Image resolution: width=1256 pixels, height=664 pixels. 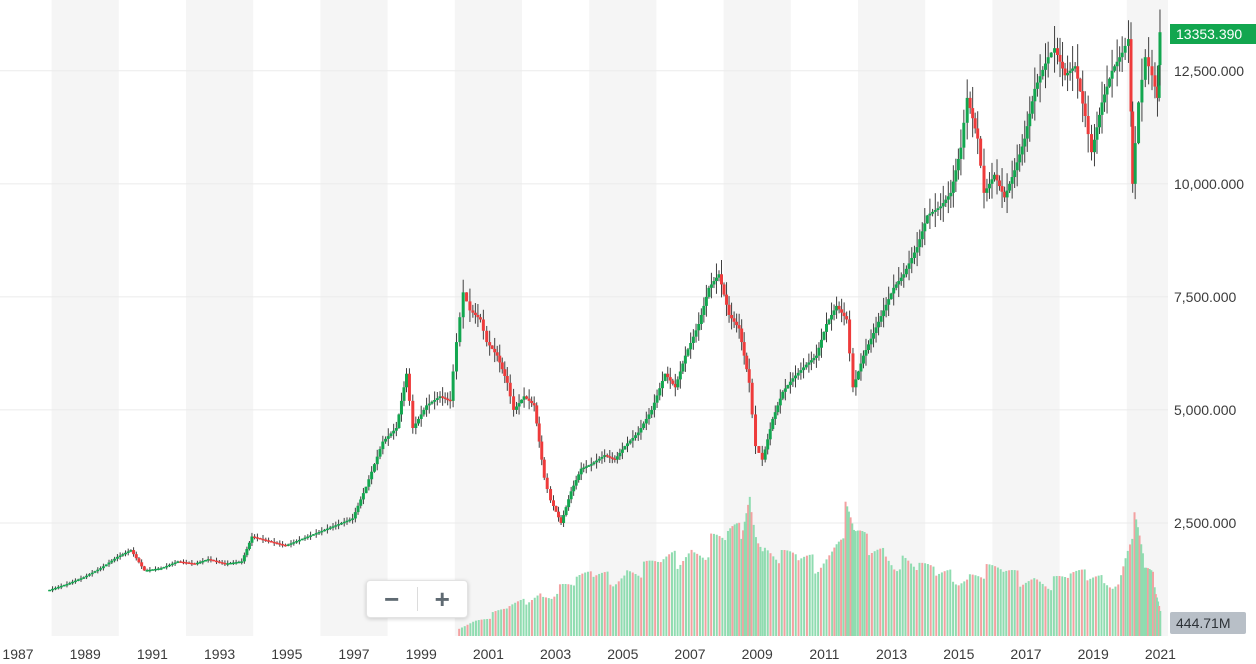 I want to click on year-band, so click(x=892, y=318).